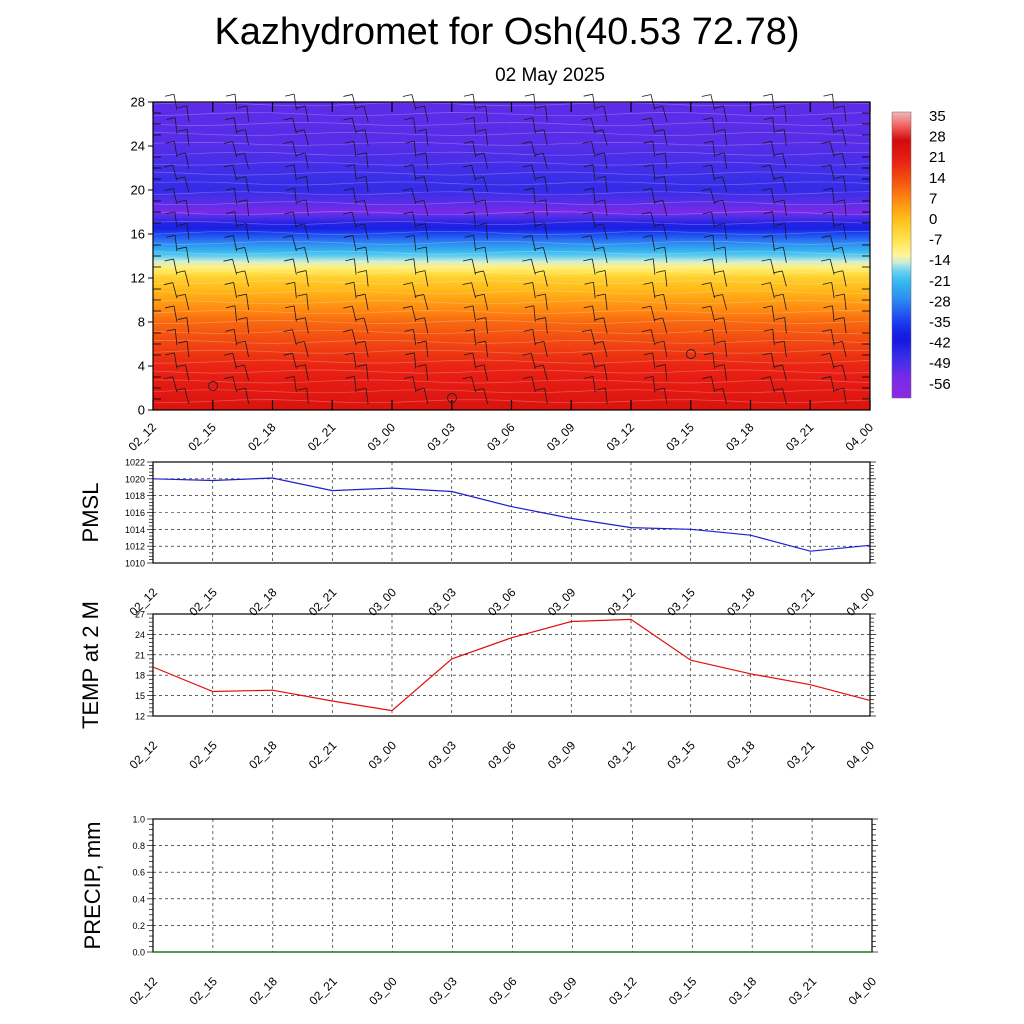  I want to click on colorbar-label: -42, so click(940, 343).